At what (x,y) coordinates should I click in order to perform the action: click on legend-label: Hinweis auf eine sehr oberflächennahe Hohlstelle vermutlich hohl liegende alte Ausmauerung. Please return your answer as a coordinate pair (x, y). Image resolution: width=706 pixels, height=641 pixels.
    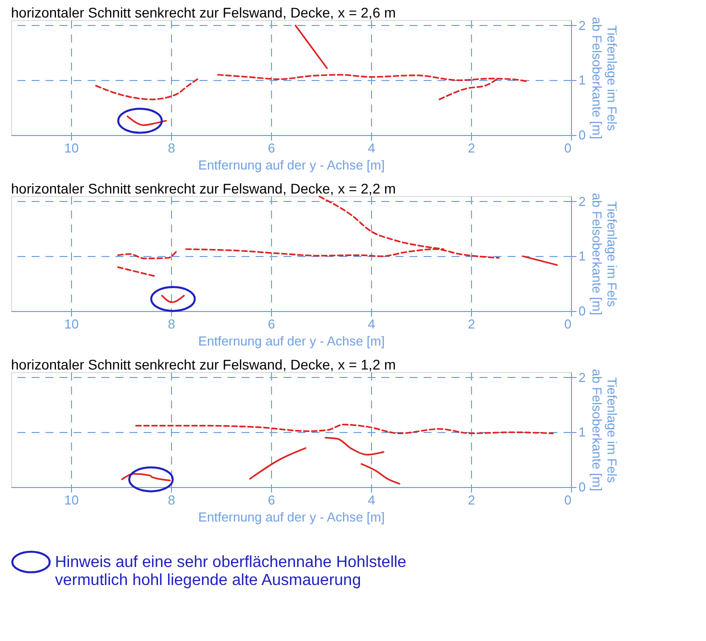
    Looking at the image, I should click on (230, 571).